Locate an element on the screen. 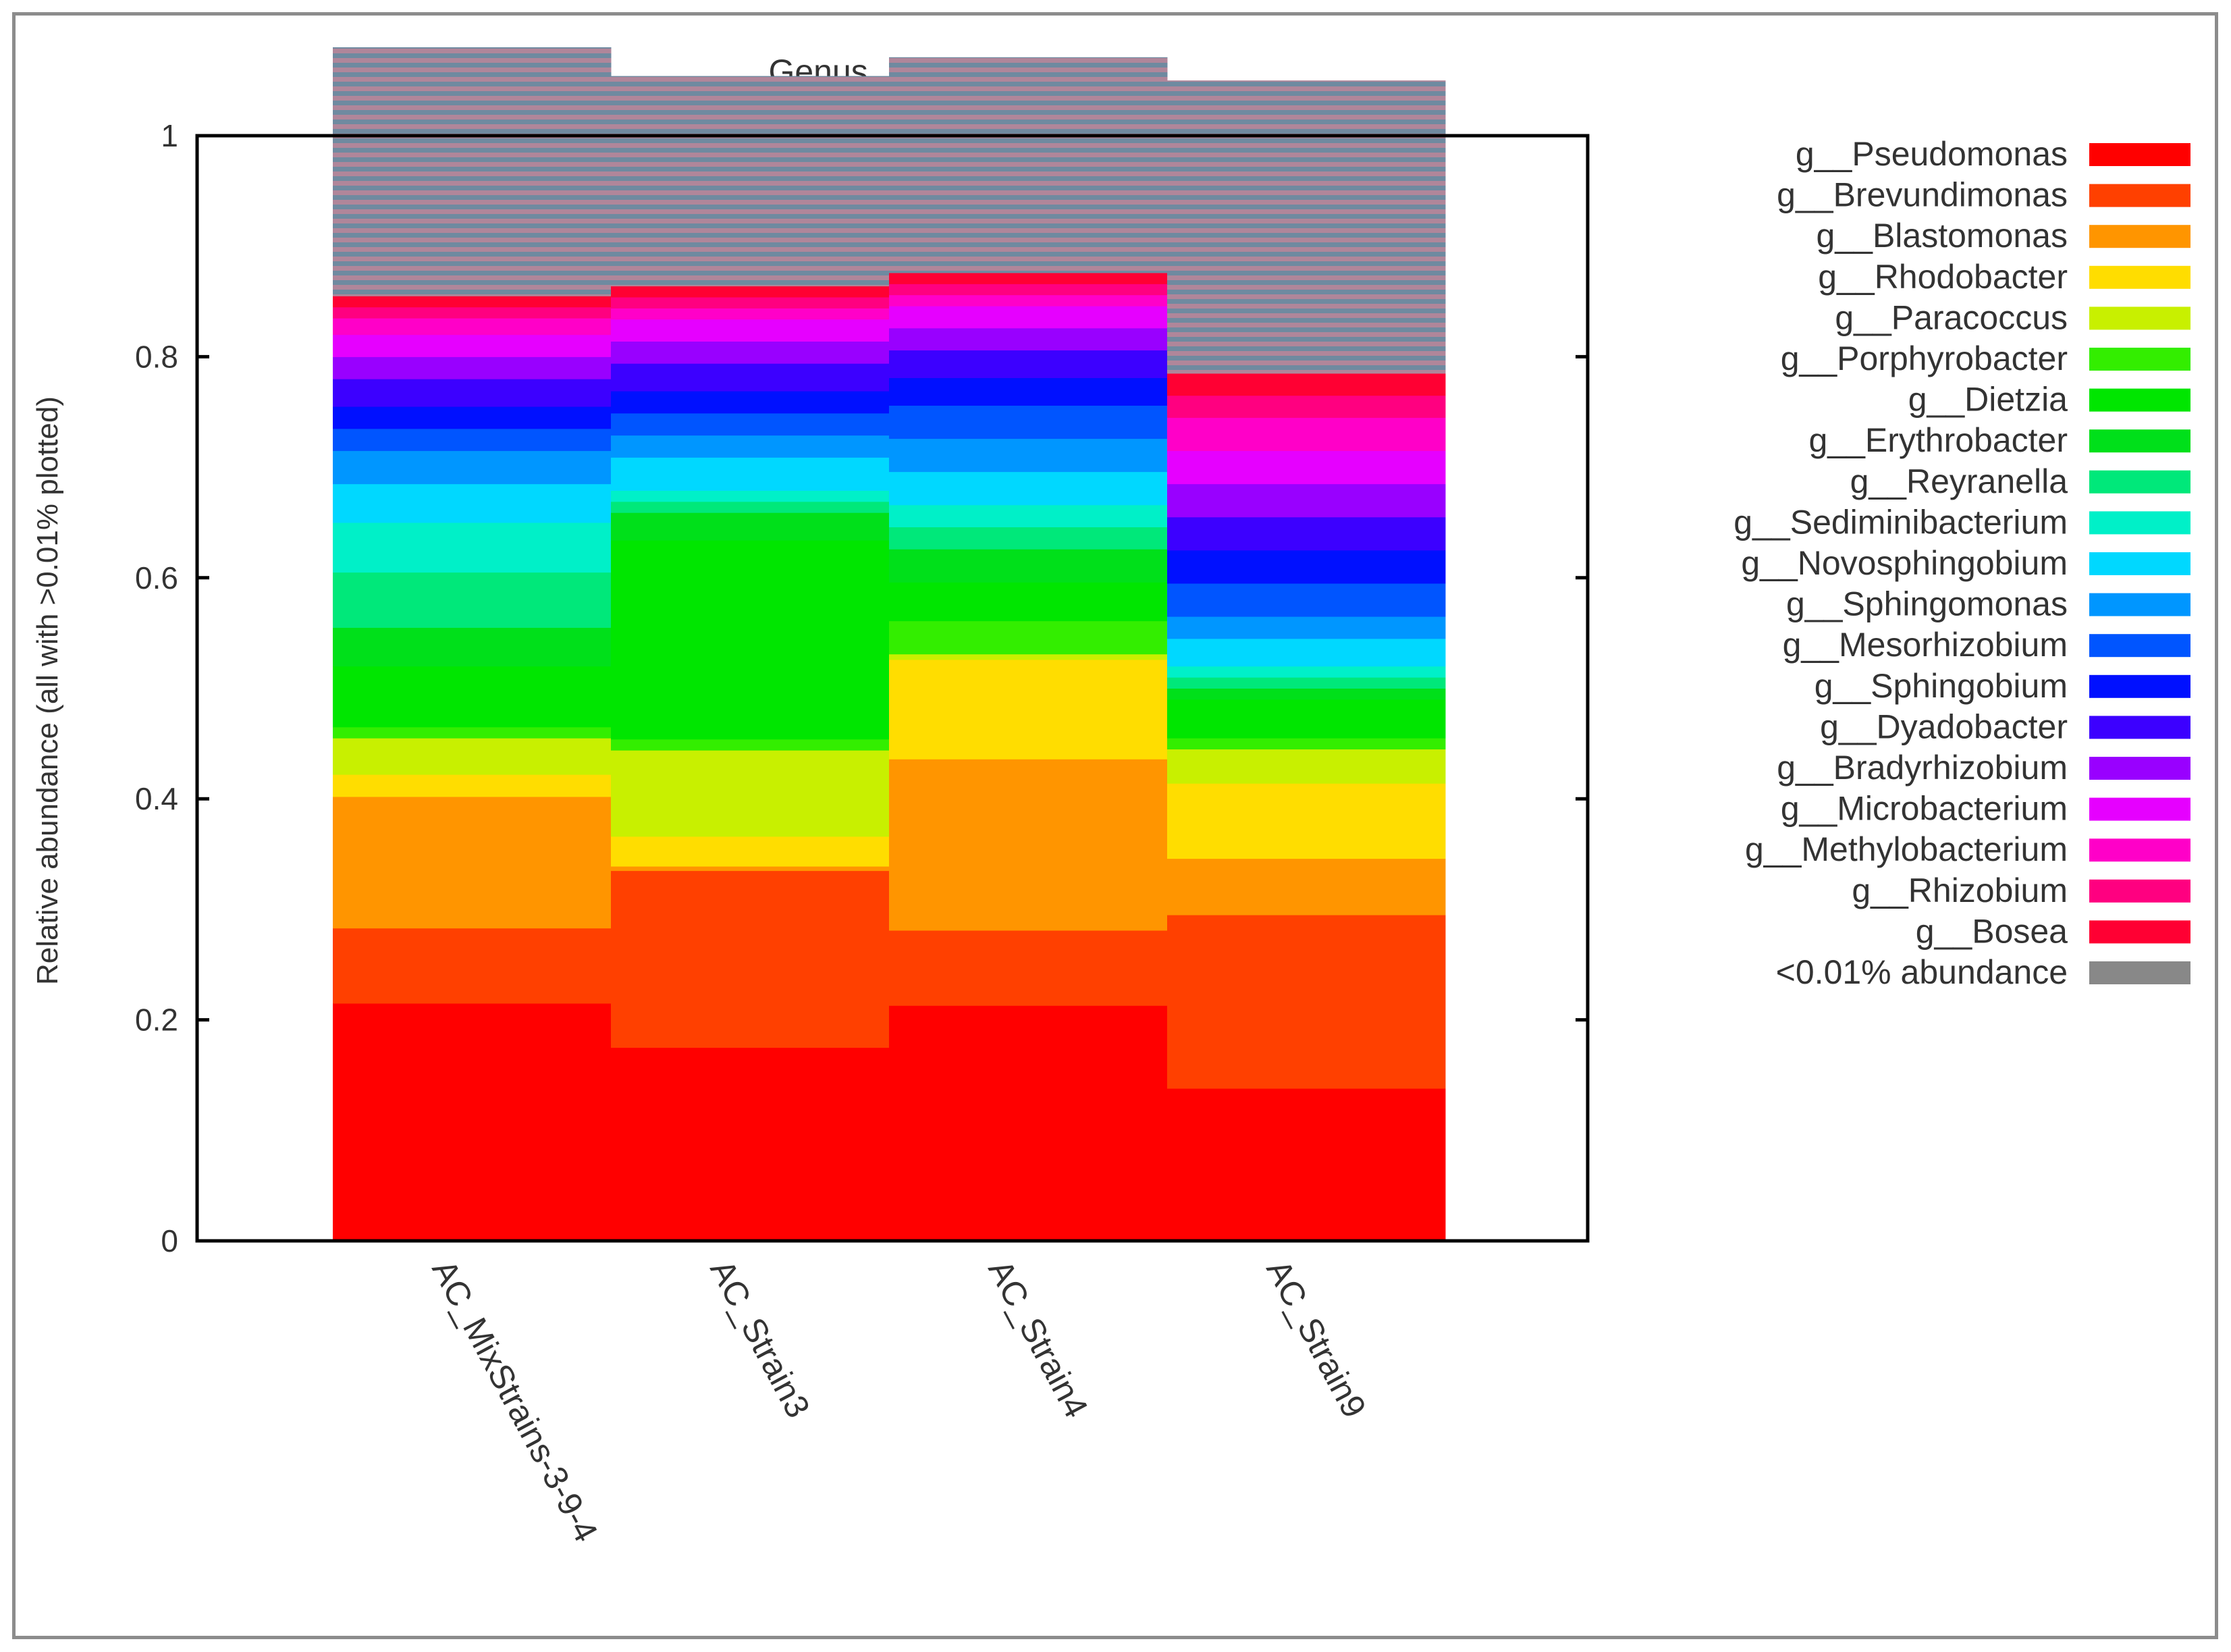 This screenshot has height=1652, width=2231. legend-label: g__Microbacterium is located at coordinates (1924, 809).